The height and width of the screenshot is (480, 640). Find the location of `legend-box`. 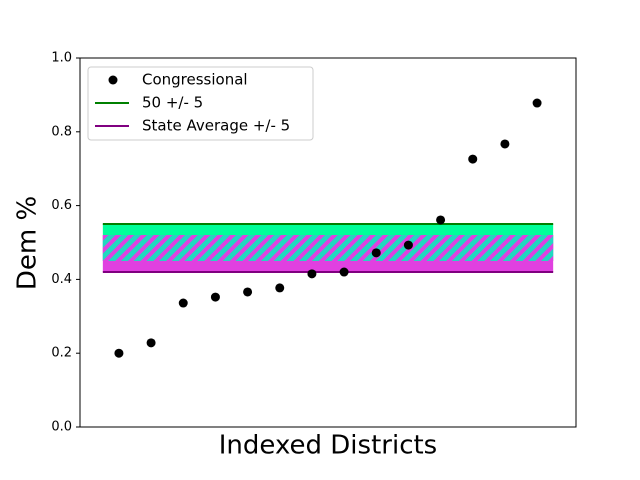

legend-box is located at coordinates (200, 103).